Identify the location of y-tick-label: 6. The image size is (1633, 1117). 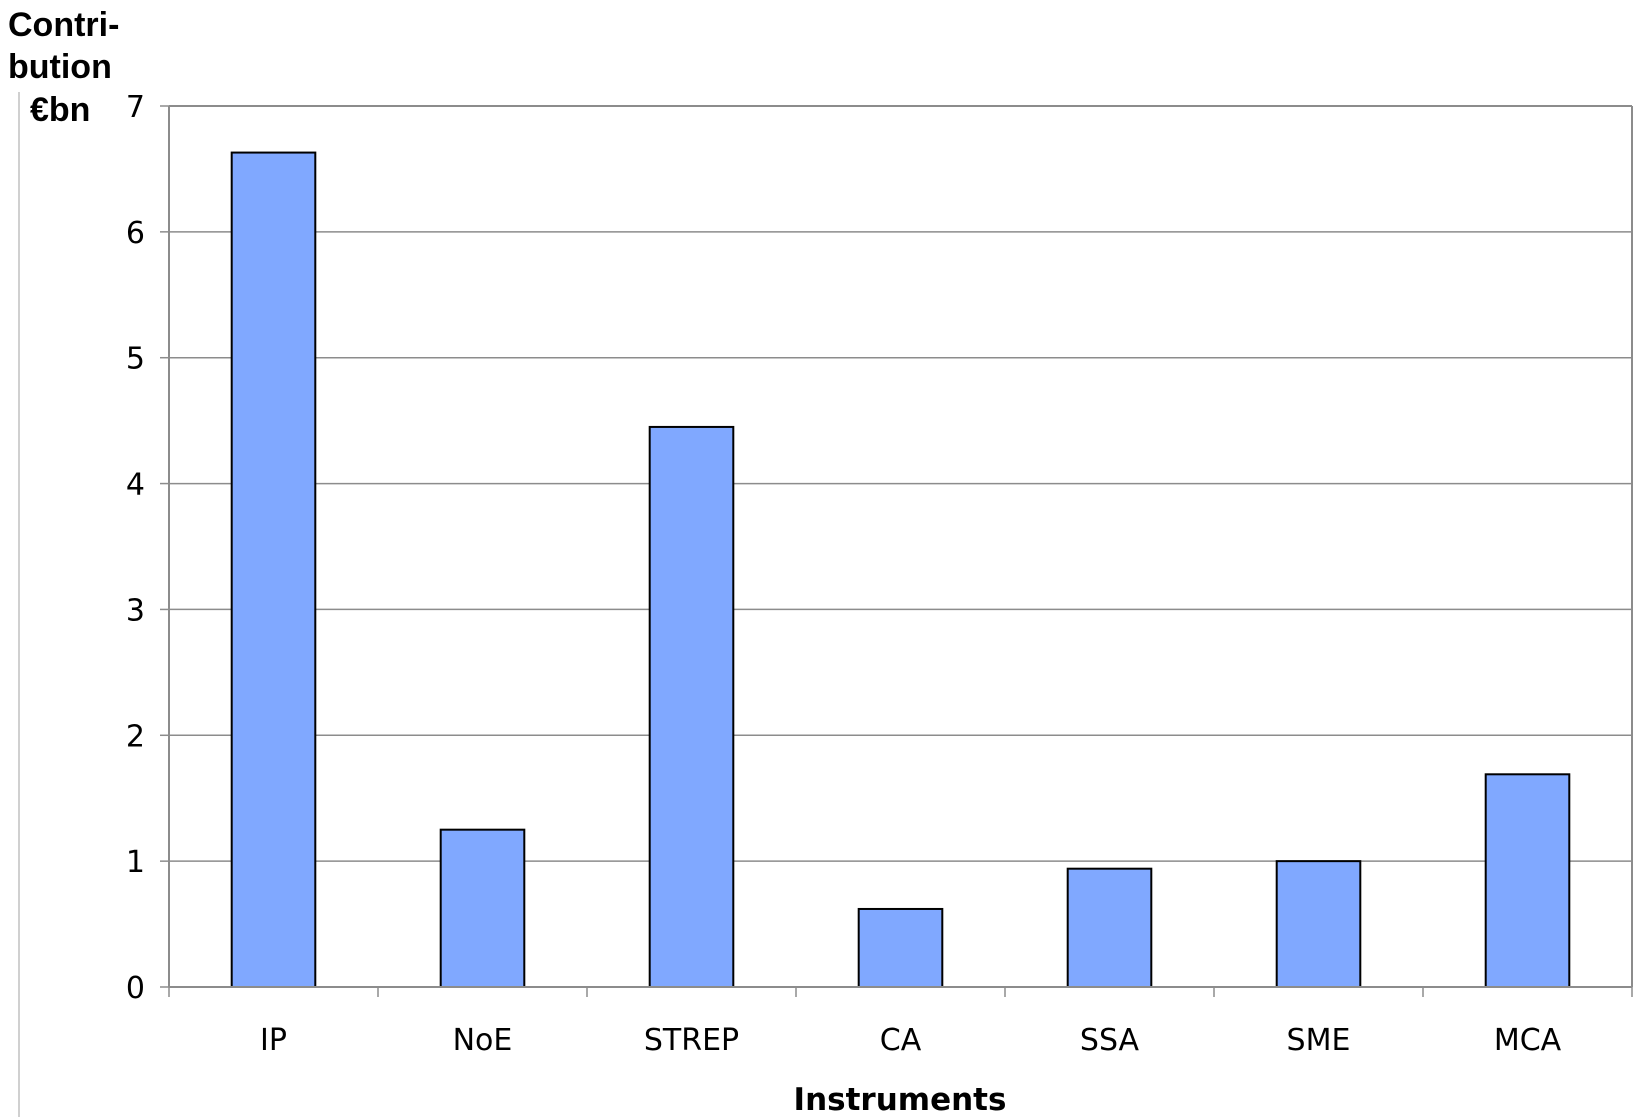
(135, 233).